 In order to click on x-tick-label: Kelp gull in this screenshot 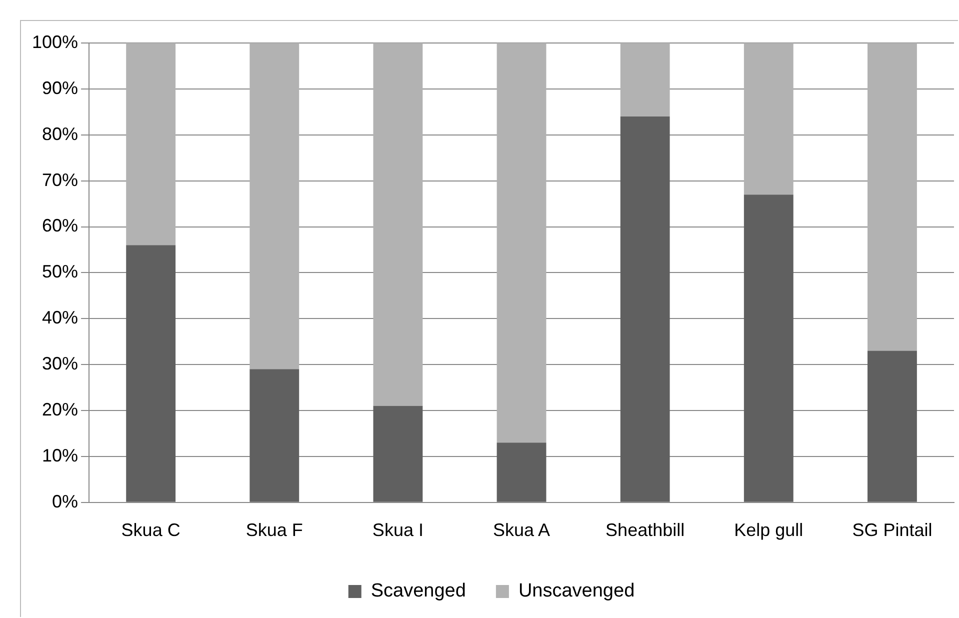, I will do `click(769, 530)`.